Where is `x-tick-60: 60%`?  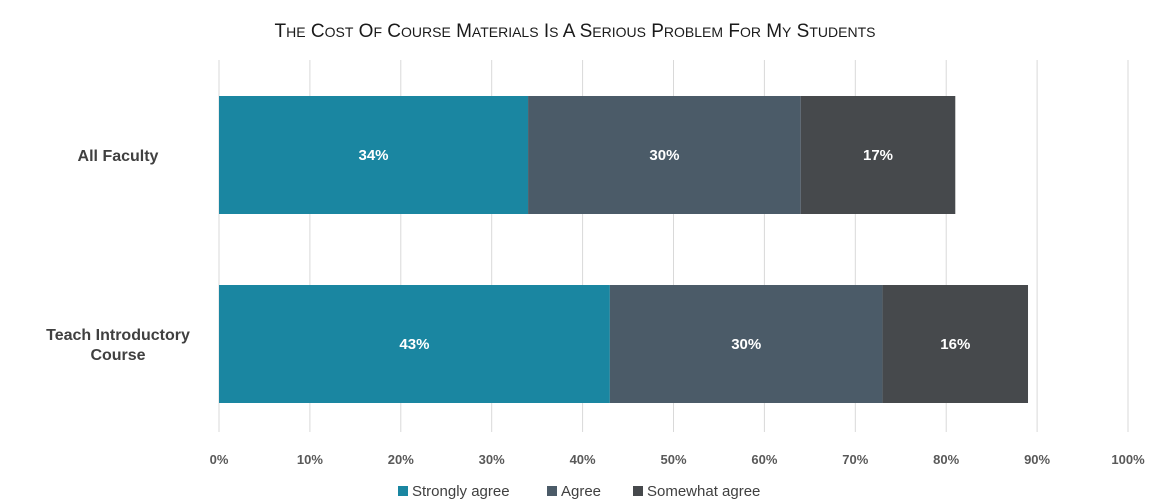 x-tick-60: 60% is located at coordinates (764, 459).